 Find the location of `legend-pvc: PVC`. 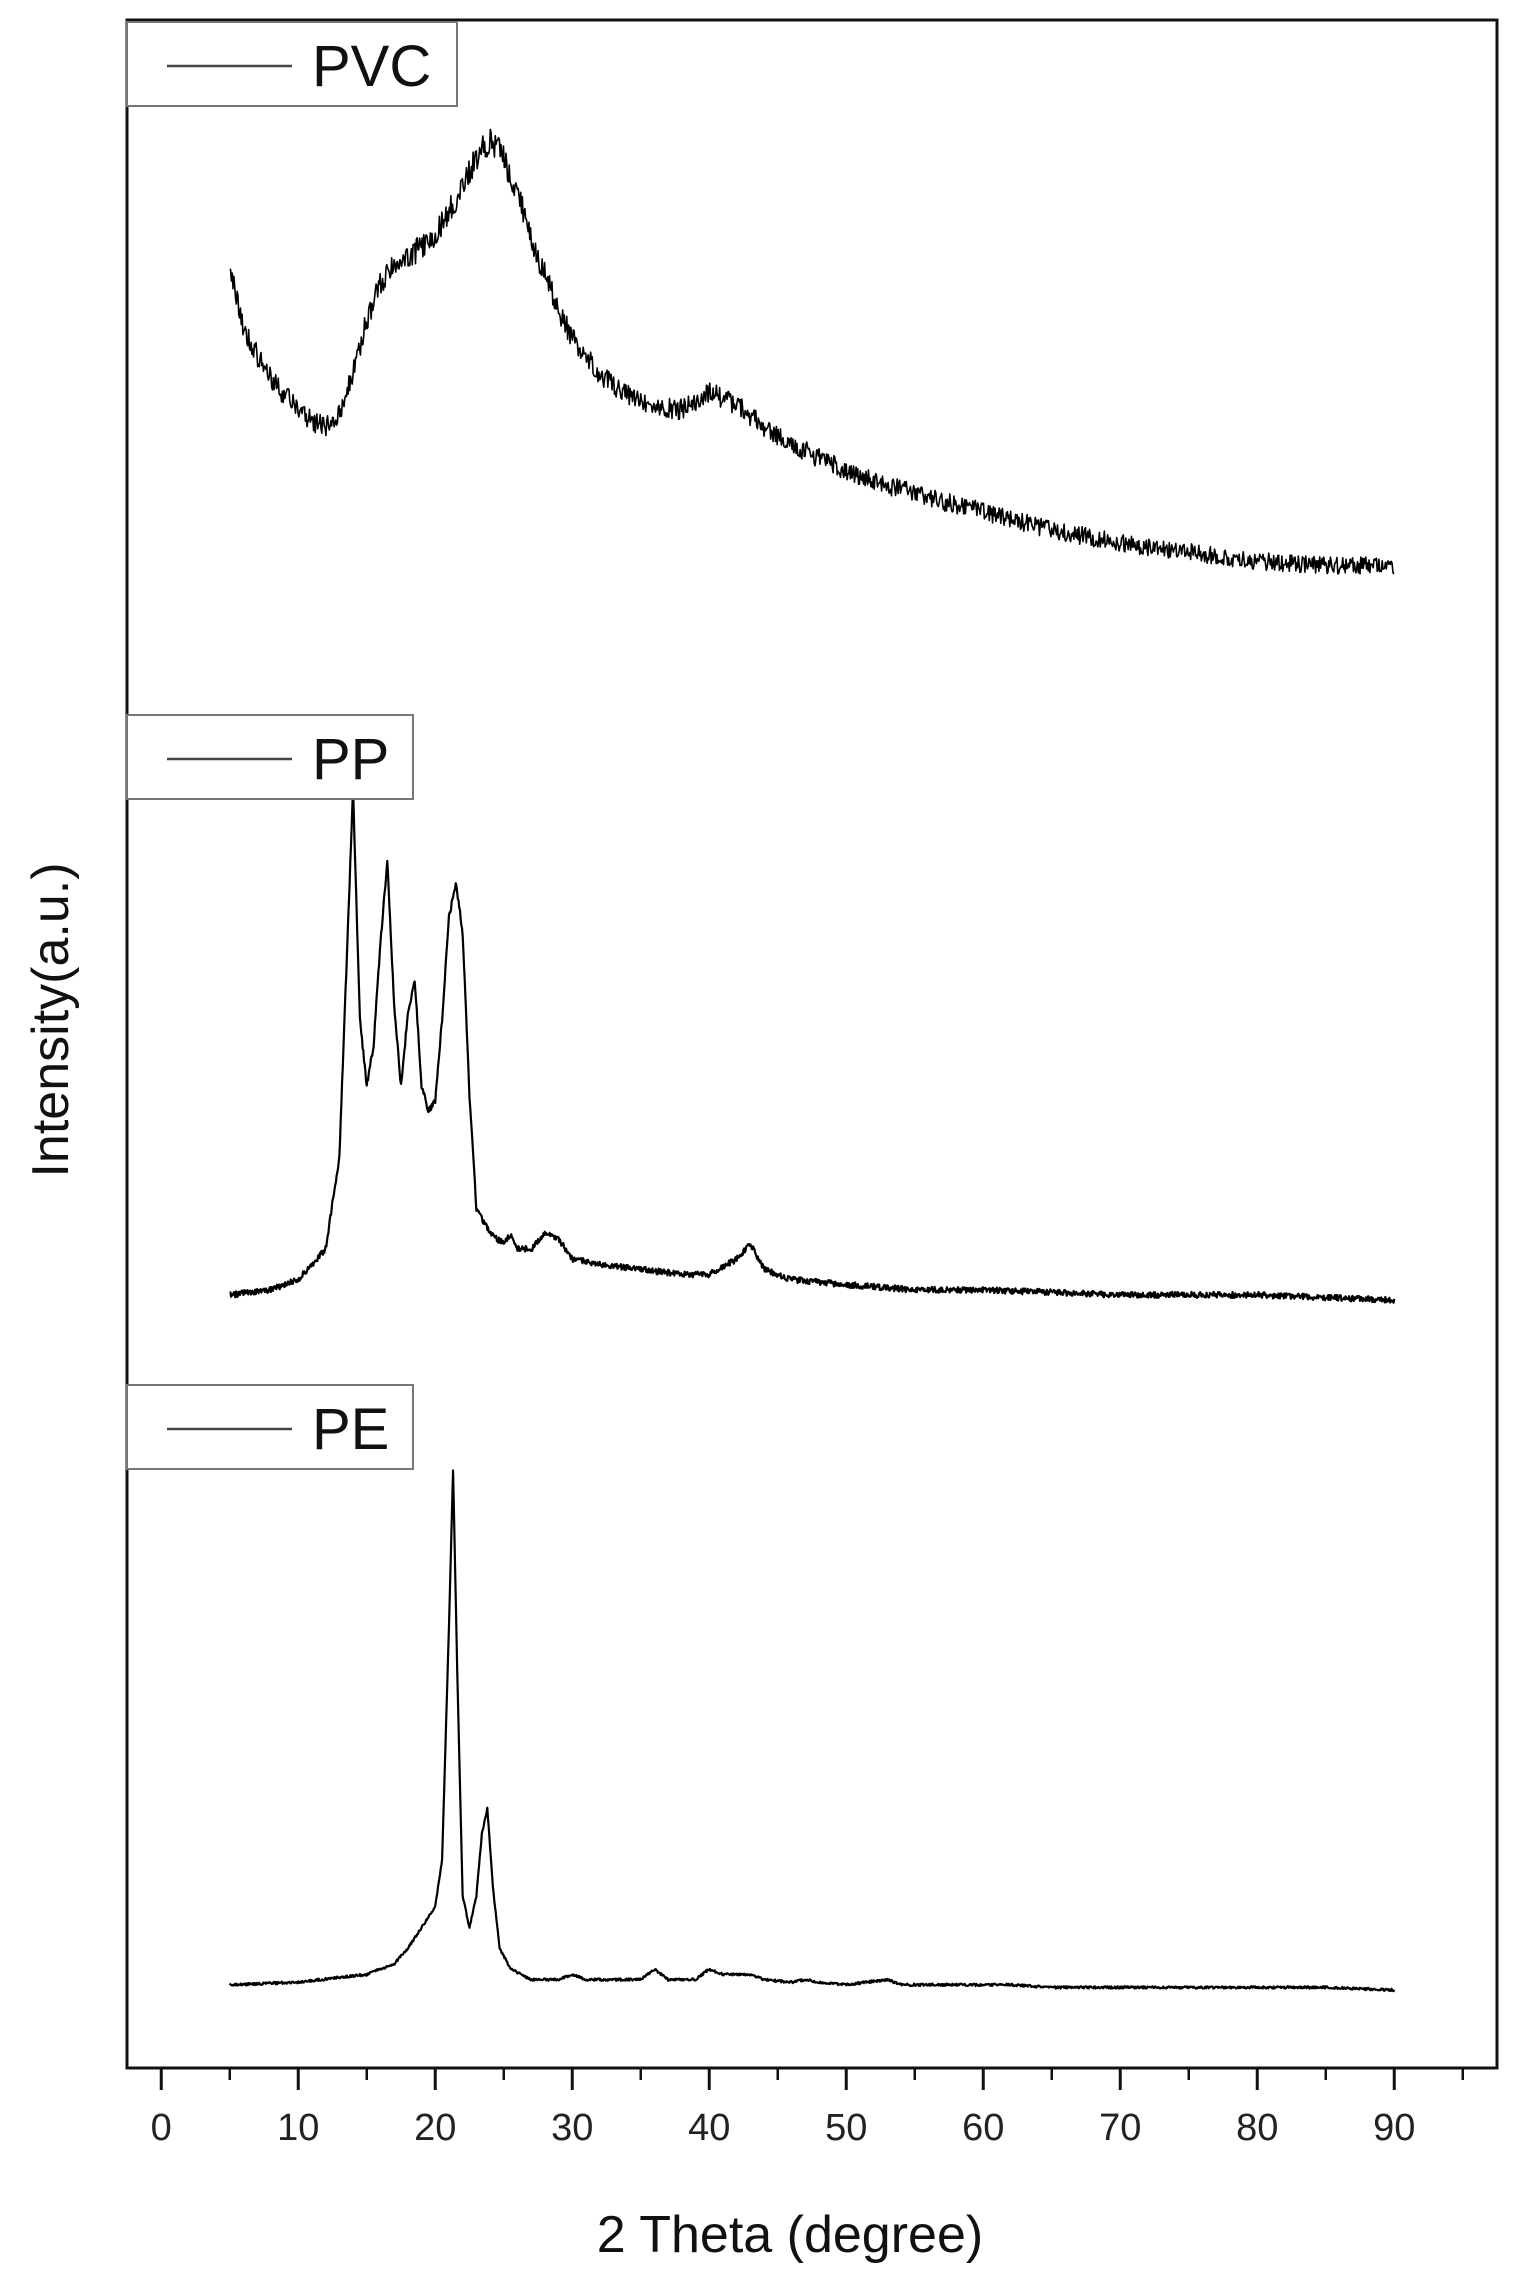

legend-pvc: PVC is located at coordinates (292, 64).